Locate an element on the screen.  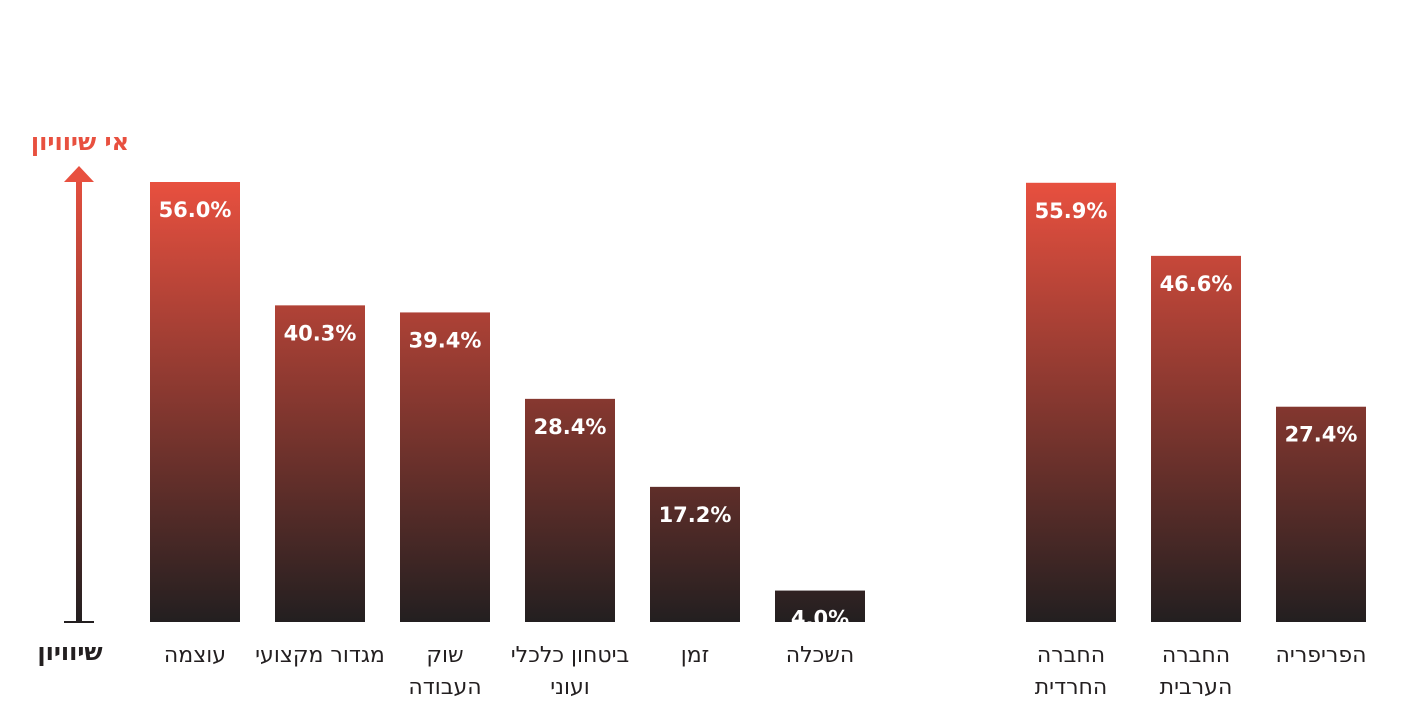
bar-value-label-arab-society: 46.6% is located at coordinates (1196, 284).